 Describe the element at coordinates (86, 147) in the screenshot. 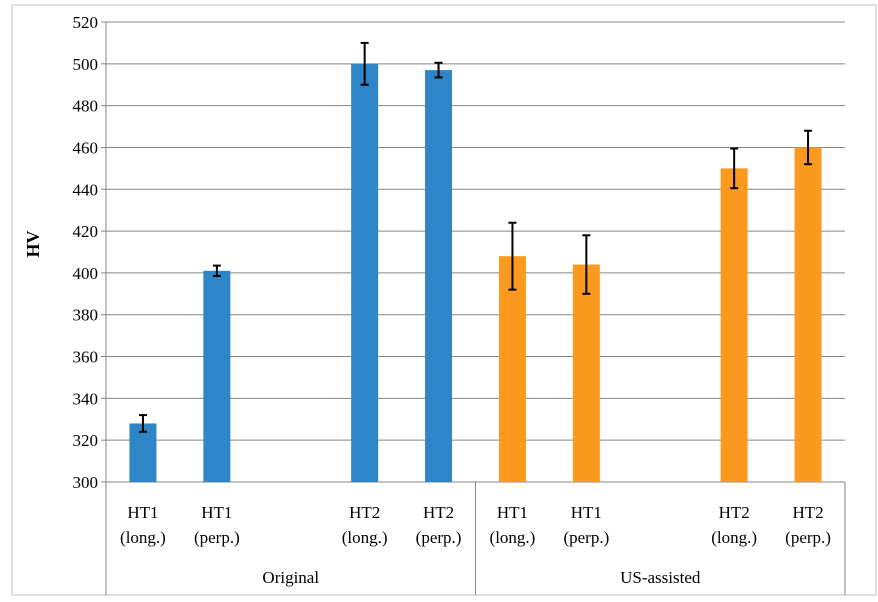

I see `y-tick-label: 460` at that location.